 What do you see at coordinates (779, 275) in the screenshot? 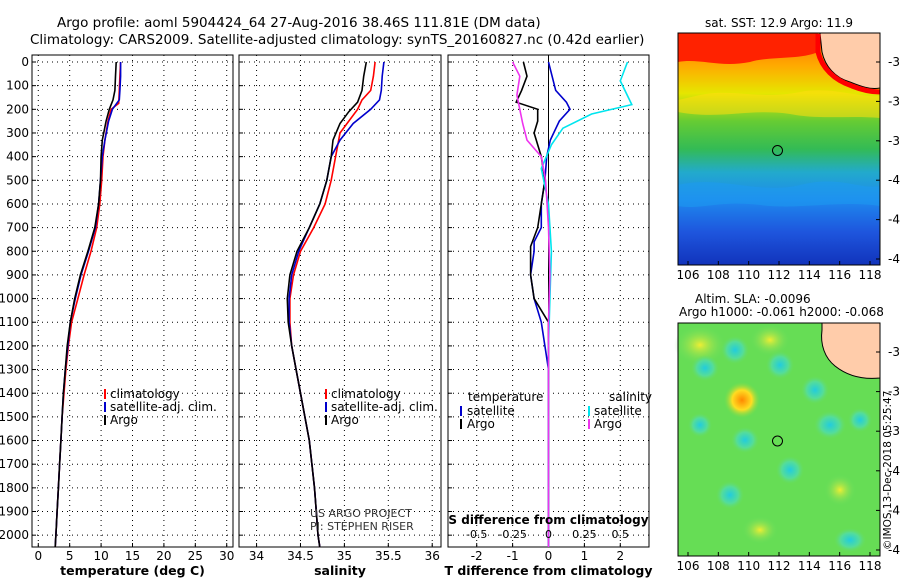
I see `lon-tick-label: 112` at bounding box center [779, 275].